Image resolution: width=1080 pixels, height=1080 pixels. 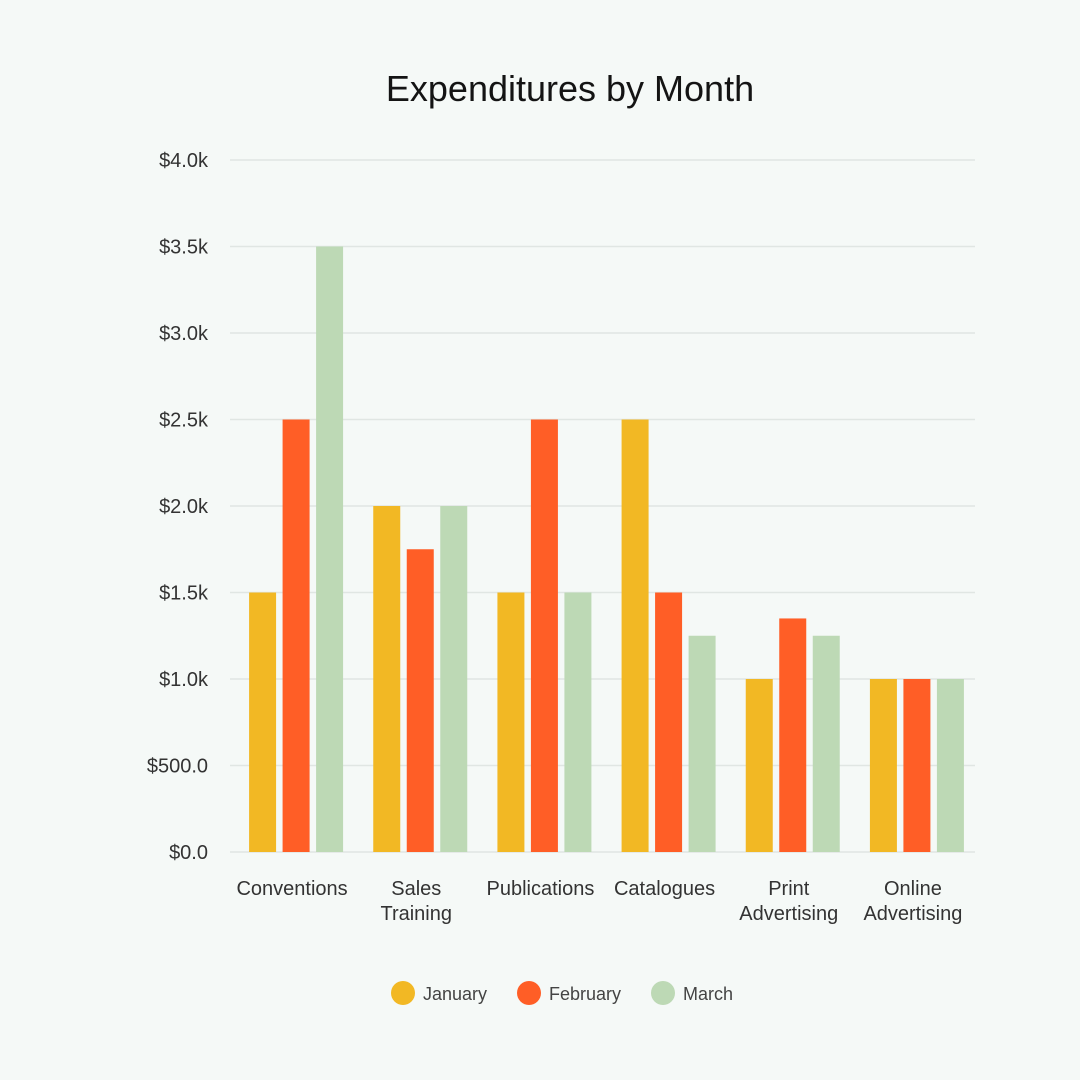 I want to click on legend-item-january: January, so click(x=439, y=993).